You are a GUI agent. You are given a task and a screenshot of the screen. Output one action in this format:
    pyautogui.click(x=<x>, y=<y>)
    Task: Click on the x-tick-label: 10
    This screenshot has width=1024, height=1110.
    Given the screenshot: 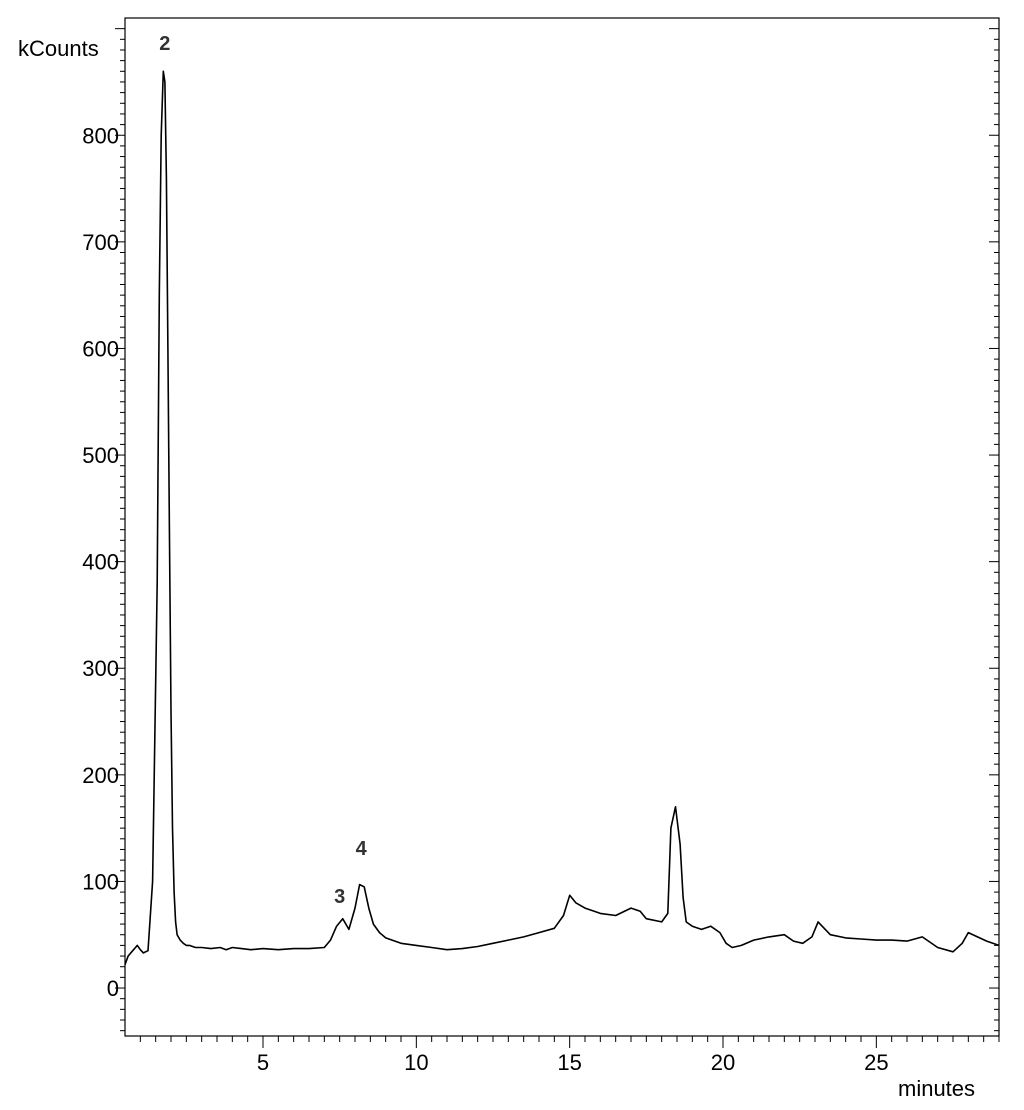 What is the action you would take?
    pyautogui.click(x=416, y=1062)
    